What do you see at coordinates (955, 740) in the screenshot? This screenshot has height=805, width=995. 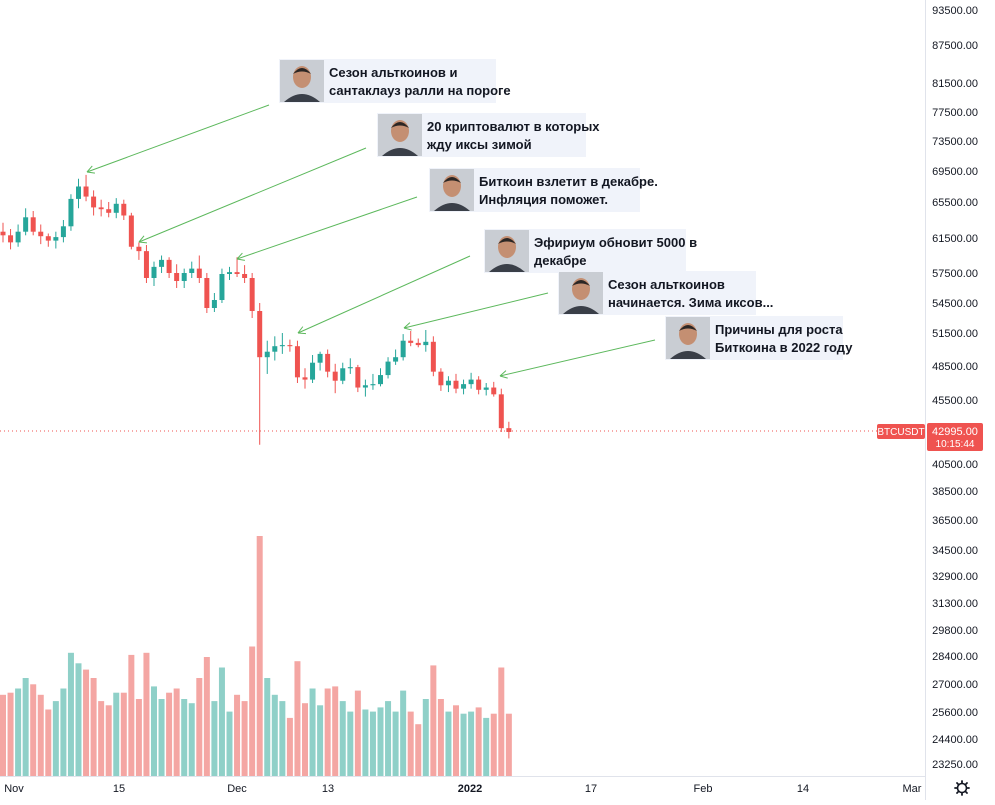 I see `price-tick-label: 24400.00` at bounding box center [955, 740].